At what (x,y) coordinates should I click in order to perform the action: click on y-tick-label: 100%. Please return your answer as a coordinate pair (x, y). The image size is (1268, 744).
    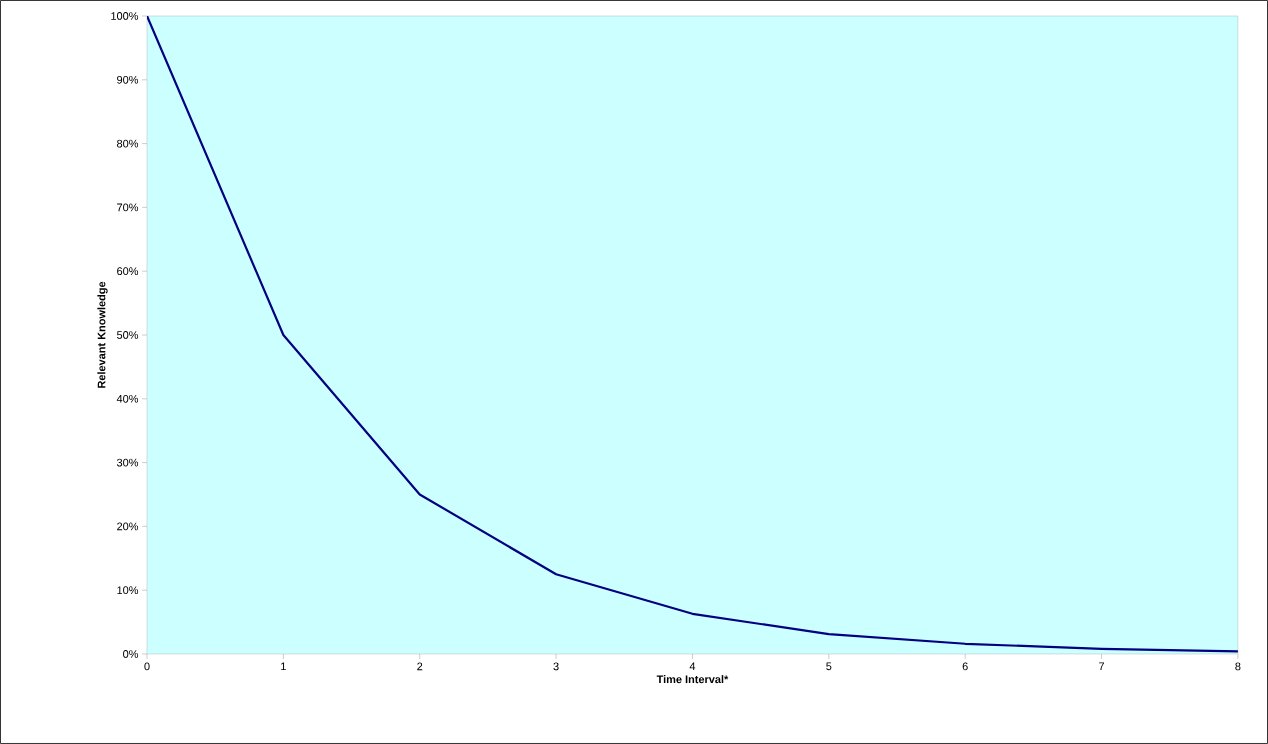
    Looking at the image, I should click on (125, 16).